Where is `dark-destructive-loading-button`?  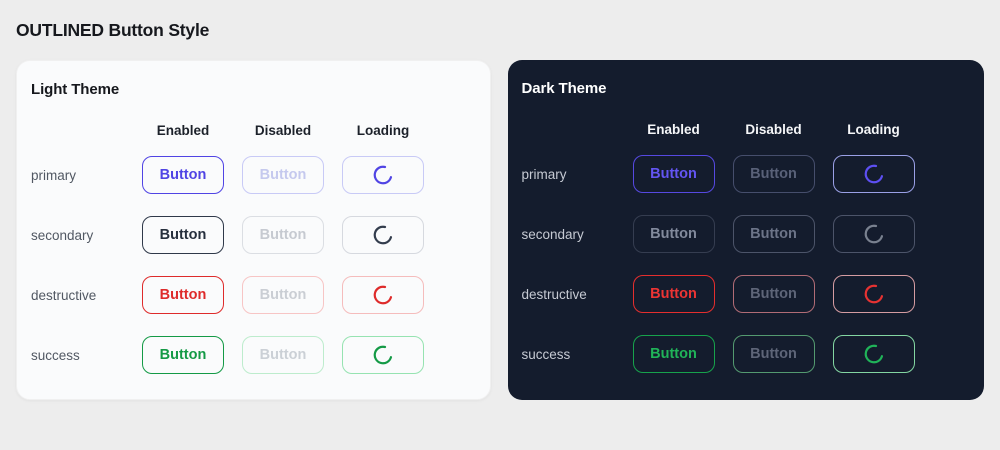
dark-destructive-loading-button is located at coordinates (873, 294).